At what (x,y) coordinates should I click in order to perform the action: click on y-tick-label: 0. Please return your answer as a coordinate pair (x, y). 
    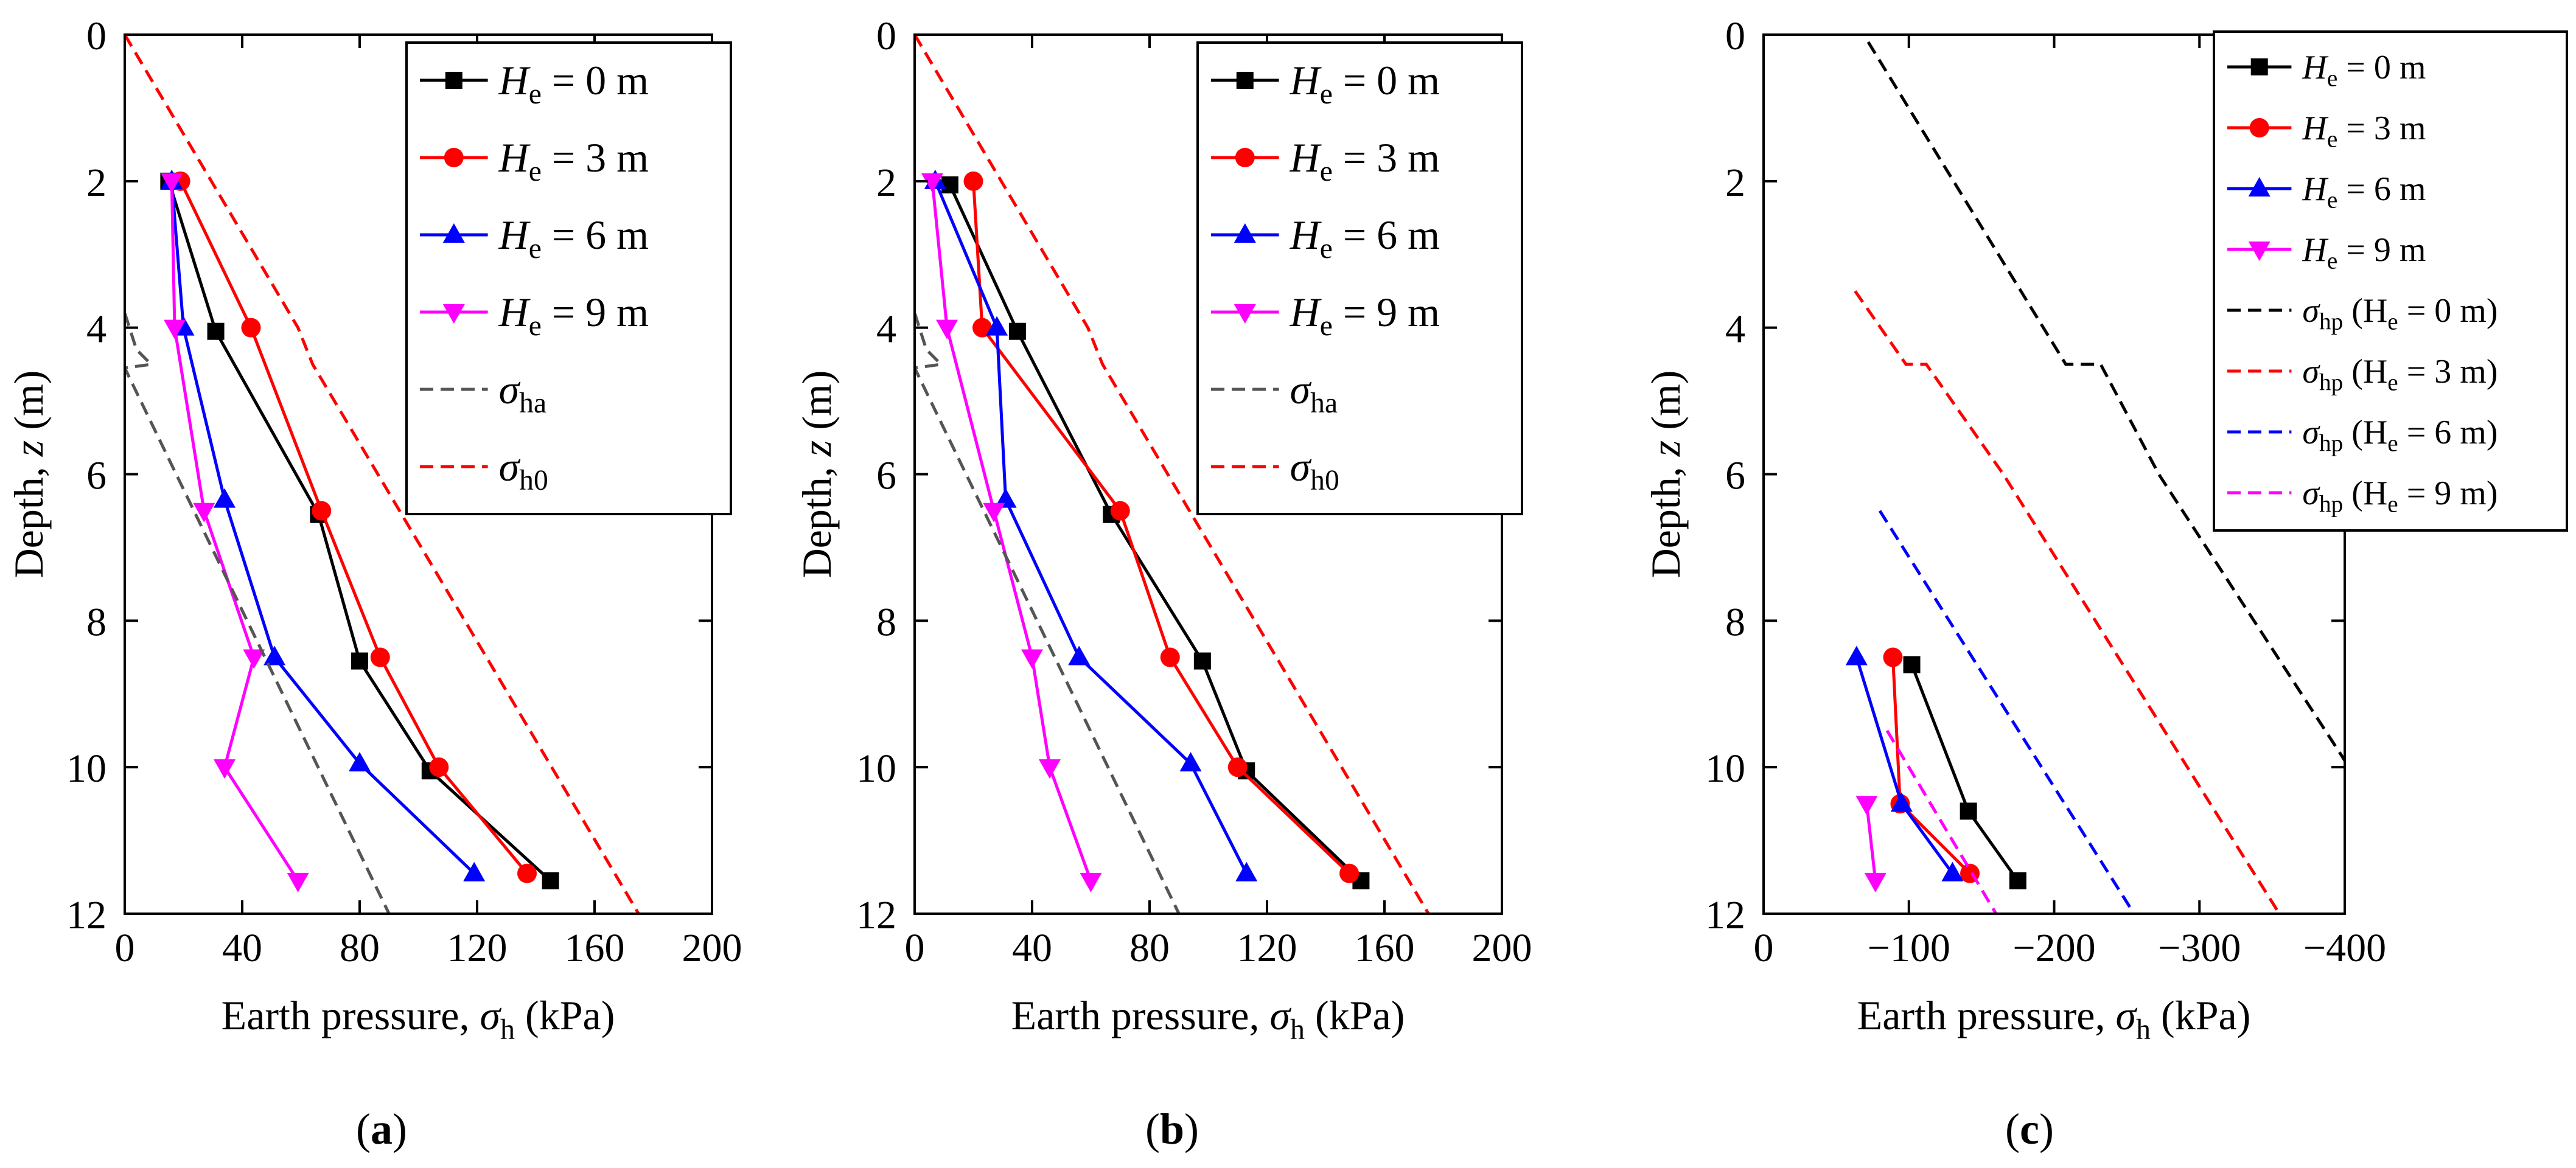
    Looking at the image, I should click on (96, 36).